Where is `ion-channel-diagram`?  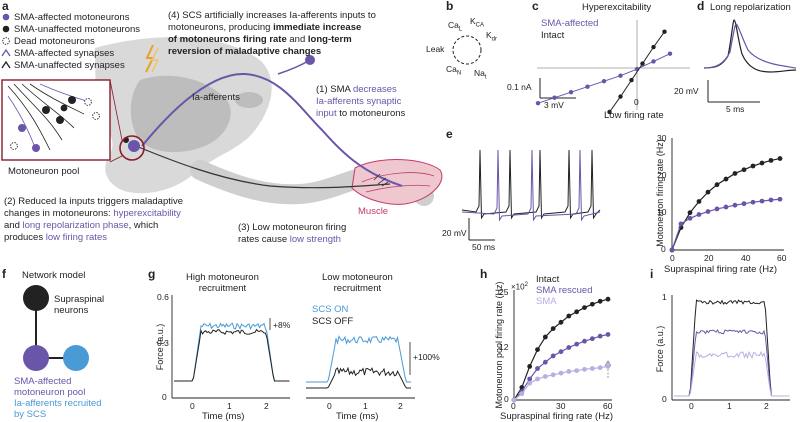 ion-channel-diagram is located at coordinates (467, 50).